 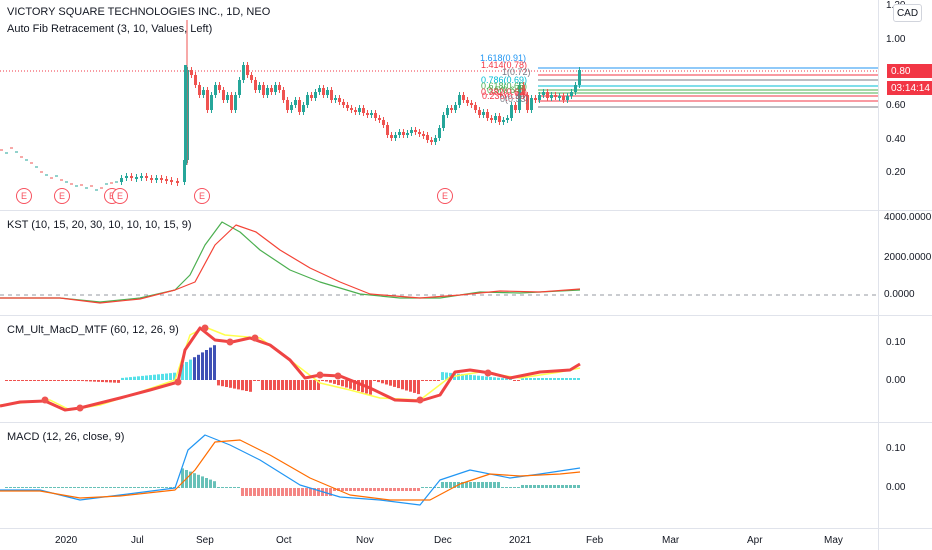 What do you see at coordinates (503, 58) in the screenshot?
I see `fib-label: 1.618(0.91)` at bounding box center [503, 58].